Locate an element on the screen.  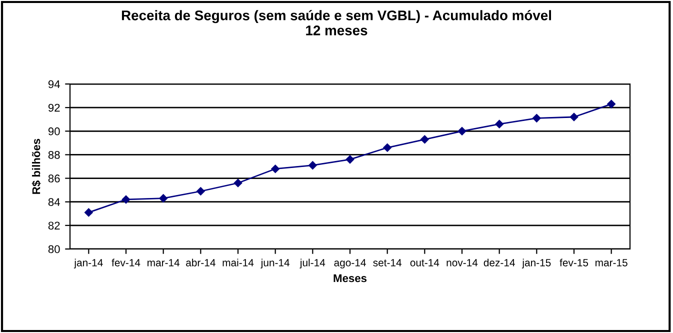
y-tick-label: 88 is located at coordinates (54, 154).